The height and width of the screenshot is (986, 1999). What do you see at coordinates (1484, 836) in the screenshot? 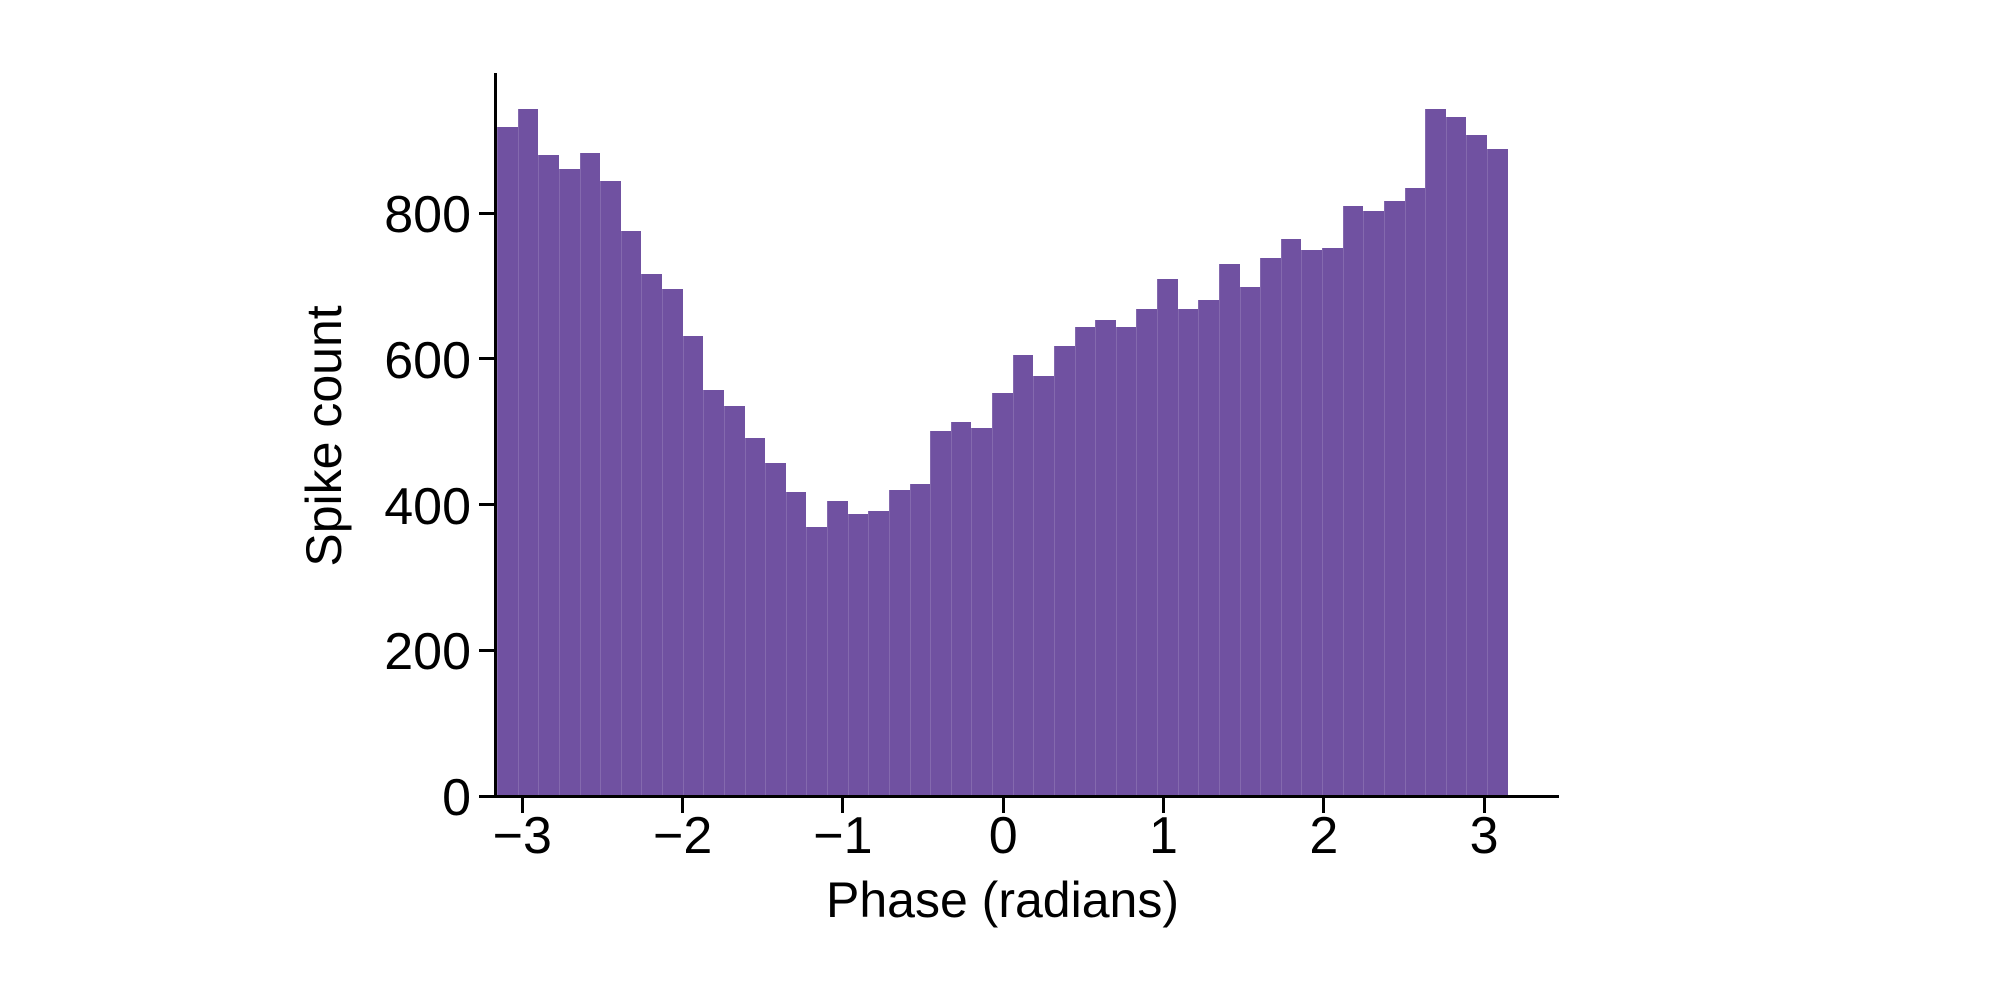
I see `x-tick-label: 3` at bounding box center [1484, 836].